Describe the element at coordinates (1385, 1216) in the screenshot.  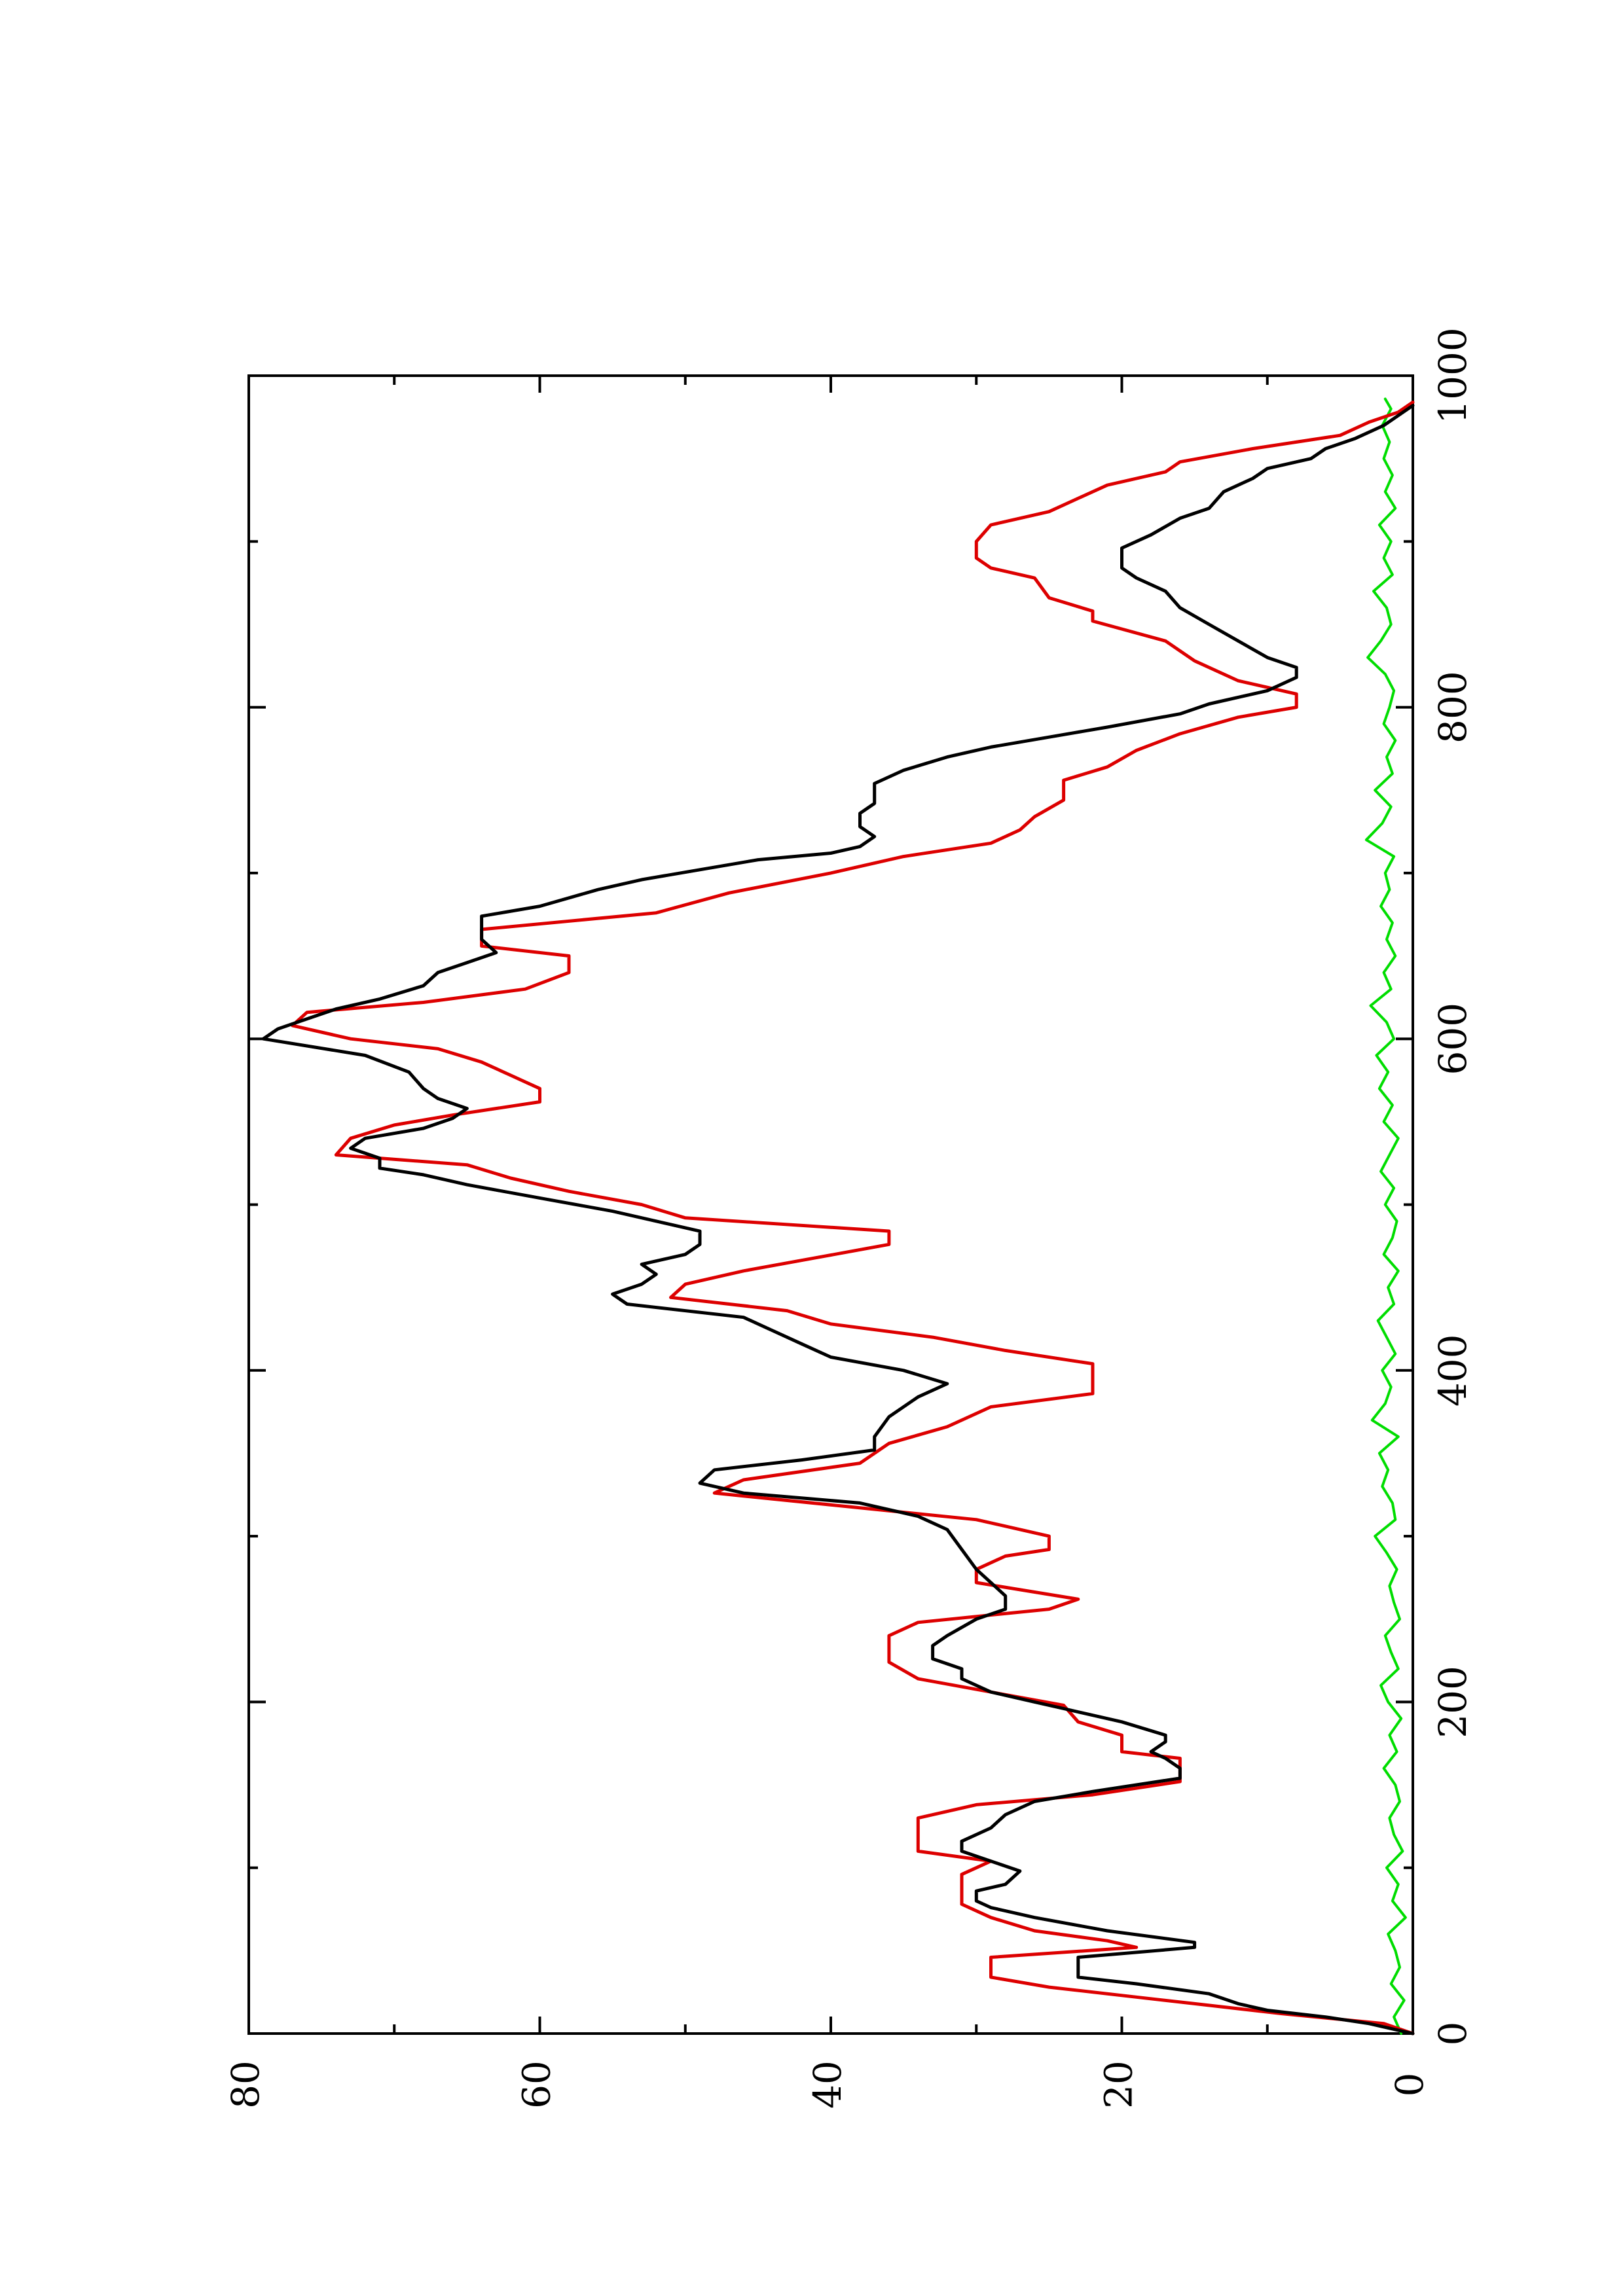
I see `green-series-line` at that location.